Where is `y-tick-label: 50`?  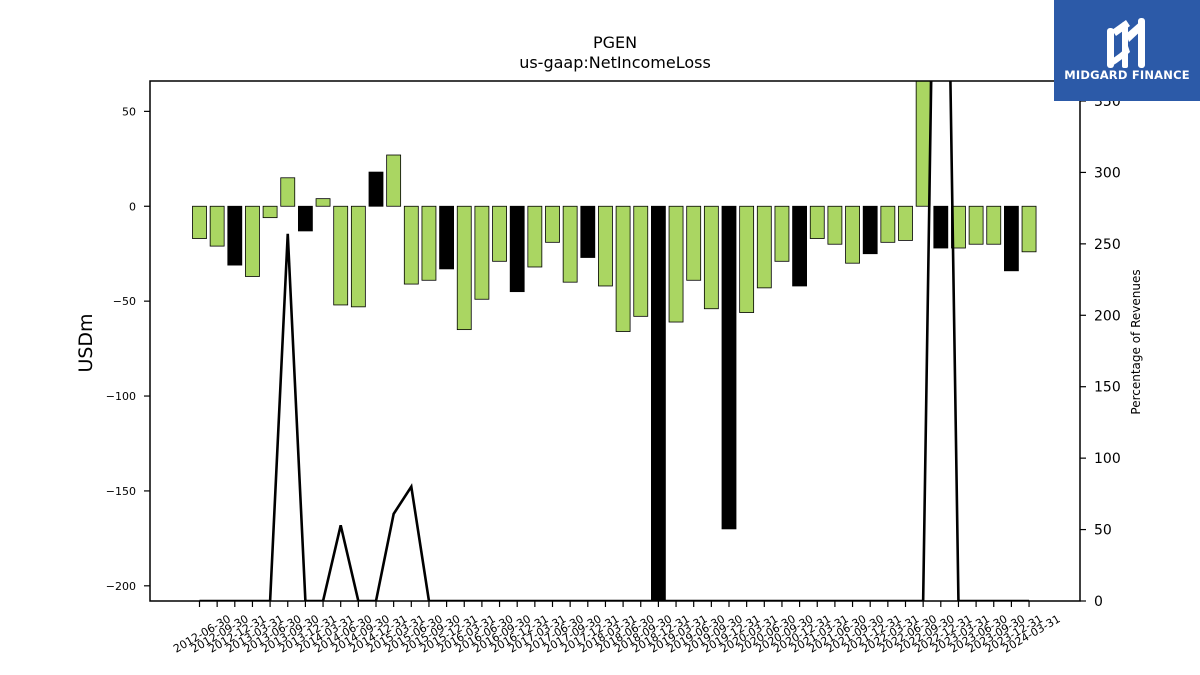 y-tick-label: 50 is located at coordinates (129, 111).